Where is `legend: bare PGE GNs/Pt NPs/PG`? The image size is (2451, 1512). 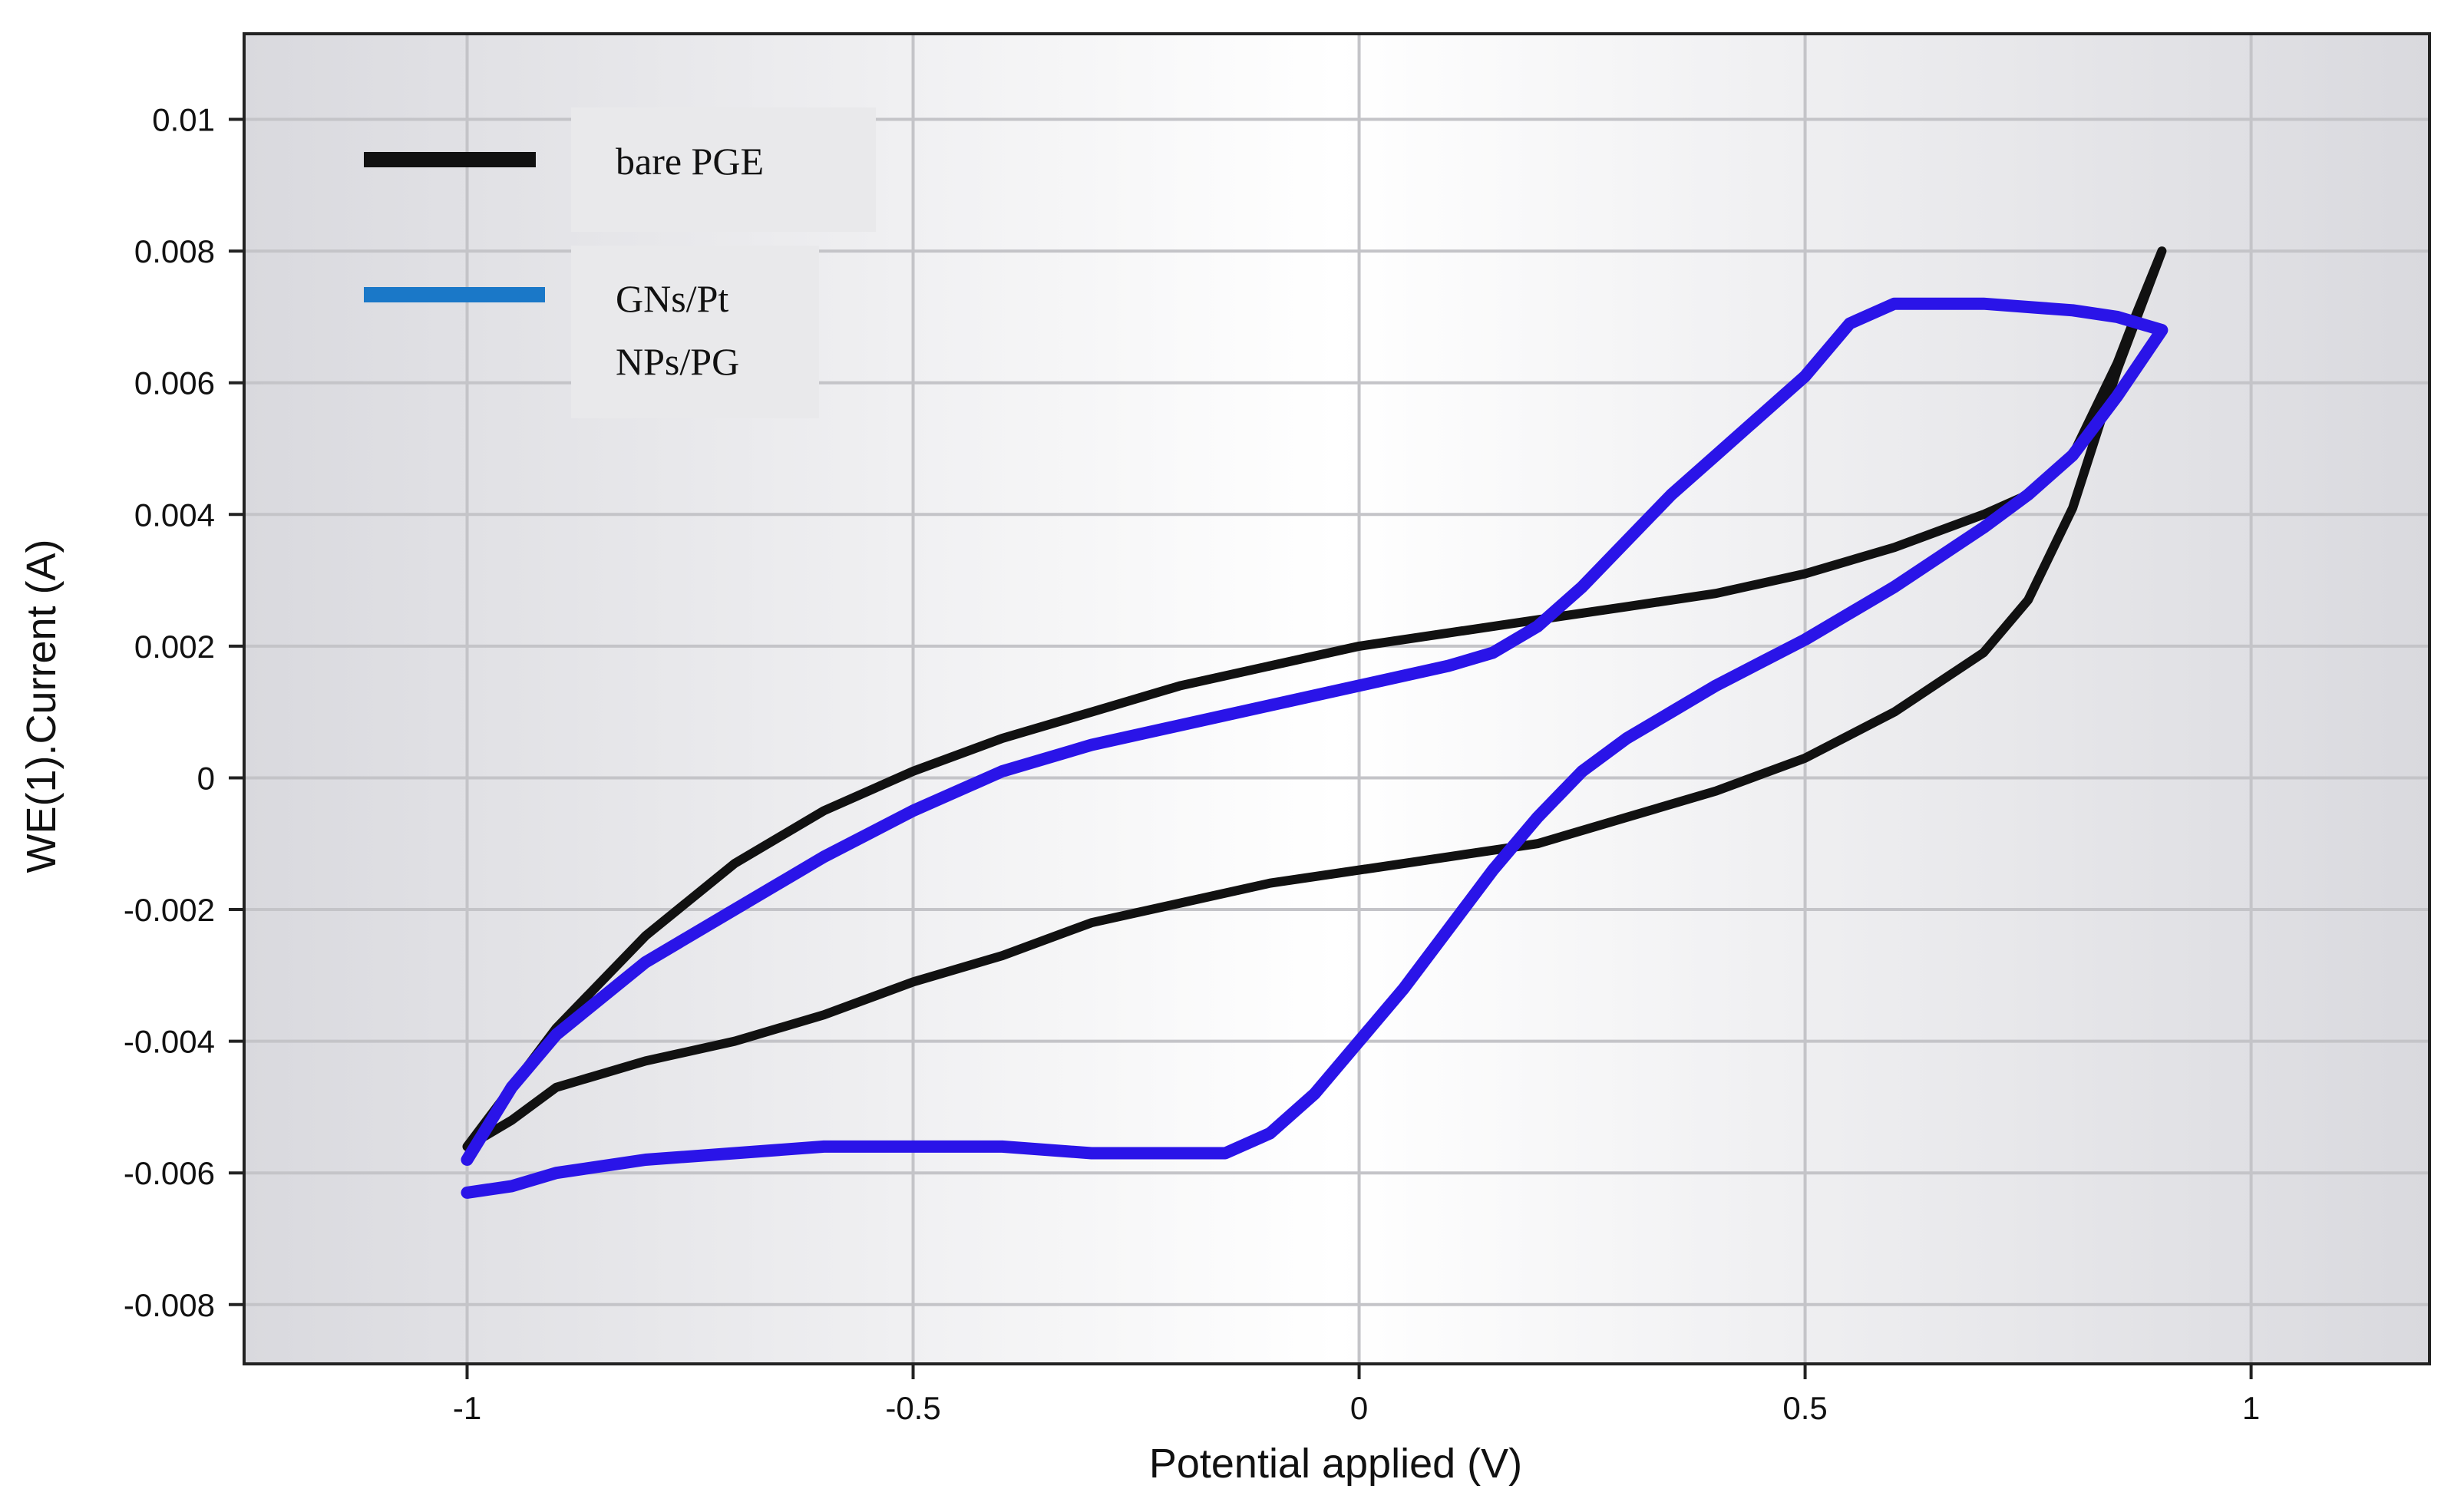 legend: bare PGE GNs/Pt NPs/PG is located at coordinates (620, 263).